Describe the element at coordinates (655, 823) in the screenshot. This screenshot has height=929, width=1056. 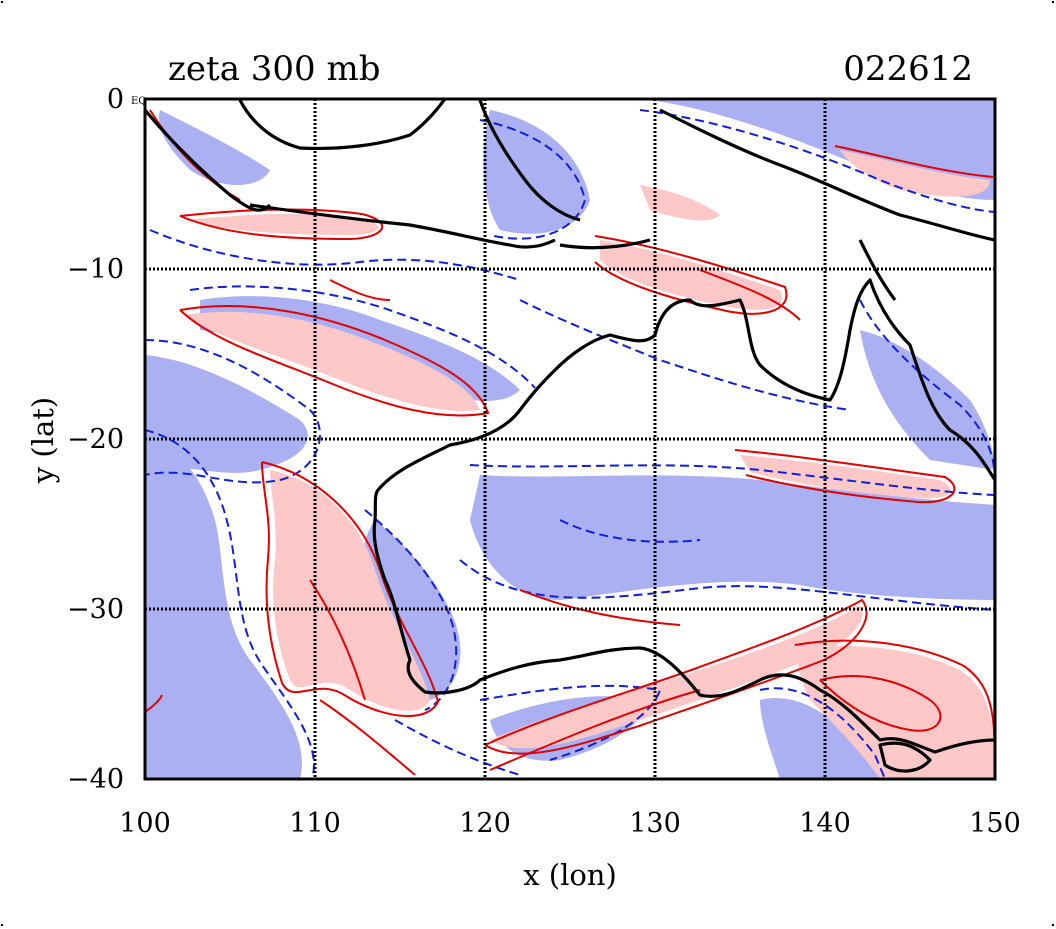
I see `x-tick-label: 130` at that location.